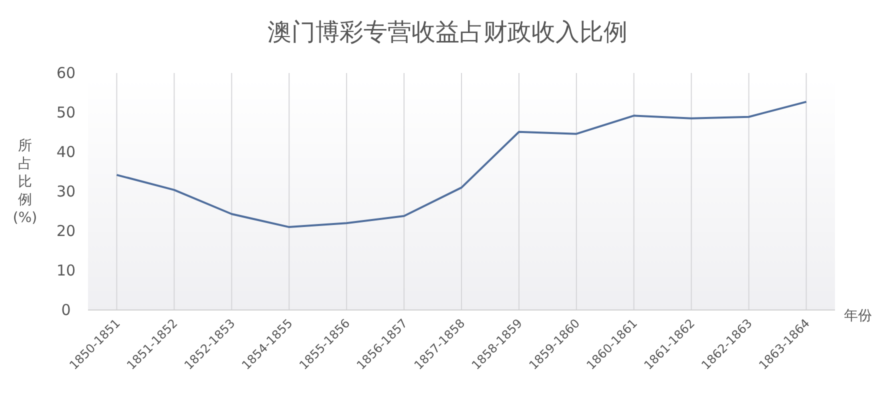 The width and height of the screenshot is (895, 397). I want to click on y-tick-label: 30, so click(66, 191).